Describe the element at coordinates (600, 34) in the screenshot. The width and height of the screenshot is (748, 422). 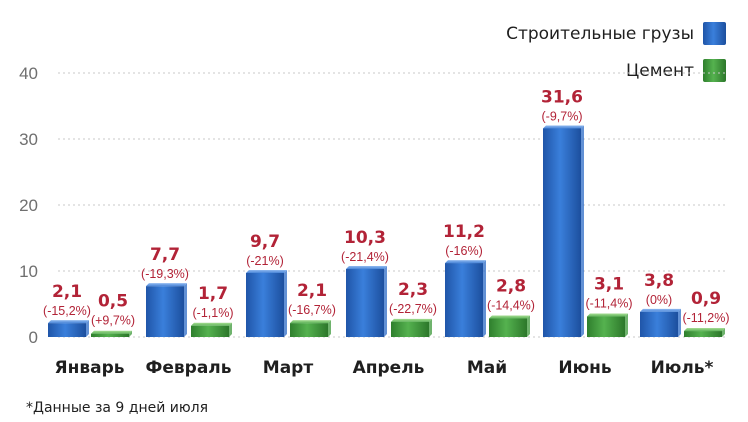
I see `legend-label: Строительные грузы` at that location.